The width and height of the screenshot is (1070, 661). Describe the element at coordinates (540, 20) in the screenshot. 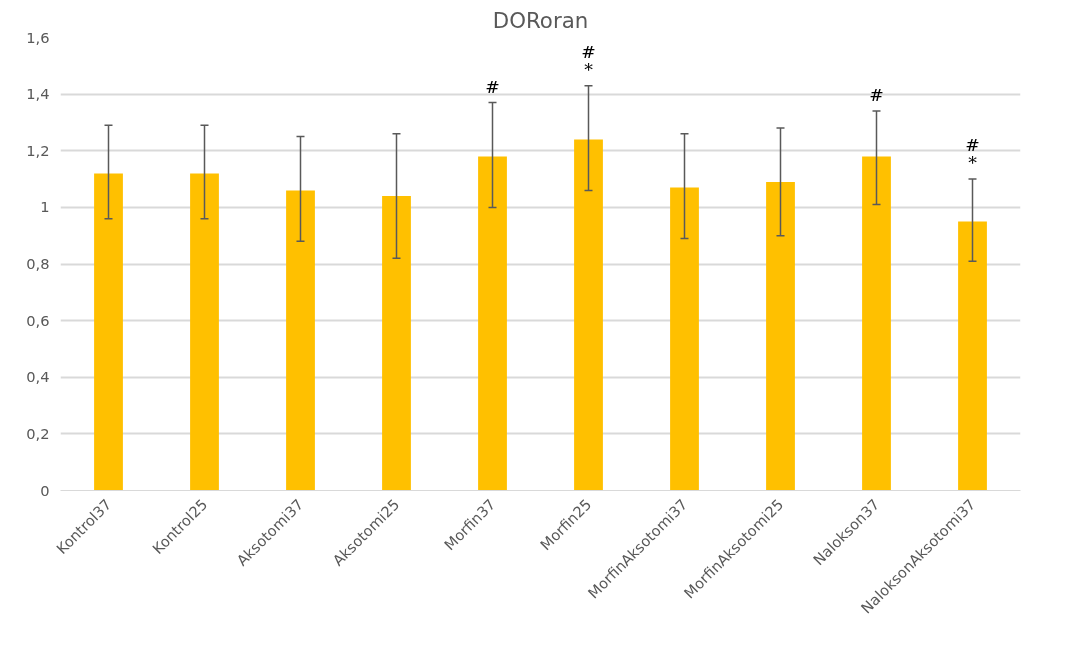

I see `chart-title: DORoran` at that location.